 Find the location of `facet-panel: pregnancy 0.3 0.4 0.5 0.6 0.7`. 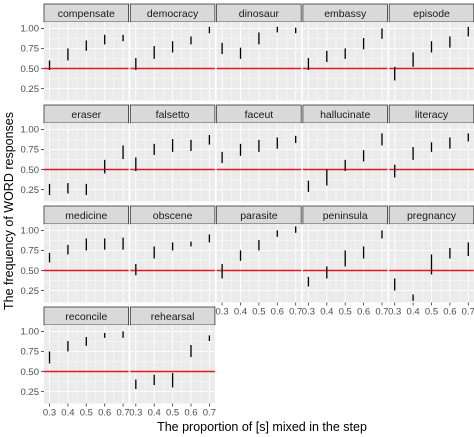

facet-panel: pregnancy 0.3 0.4 0.5 0.6 0.7 is located at coordinates (431, 261).